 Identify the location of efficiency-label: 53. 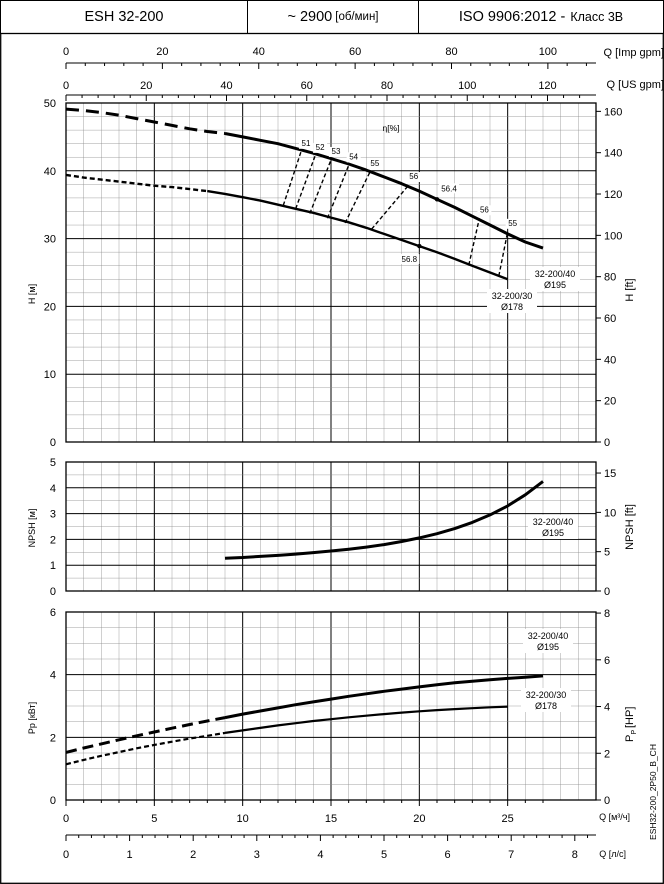
(336, 151).